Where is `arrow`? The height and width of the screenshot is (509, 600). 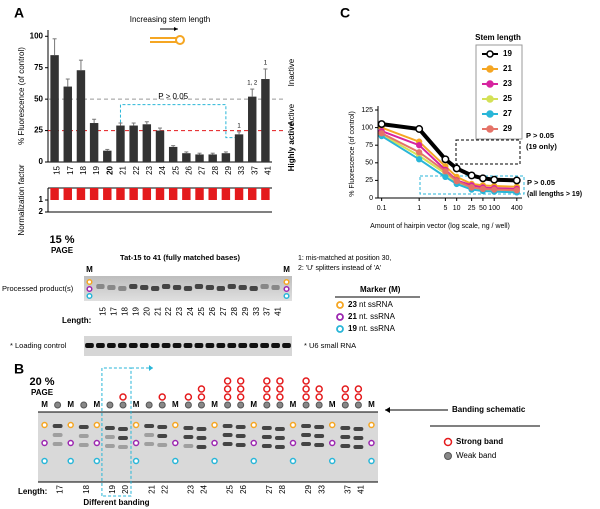 arrow is located at coordinates (151, 368).